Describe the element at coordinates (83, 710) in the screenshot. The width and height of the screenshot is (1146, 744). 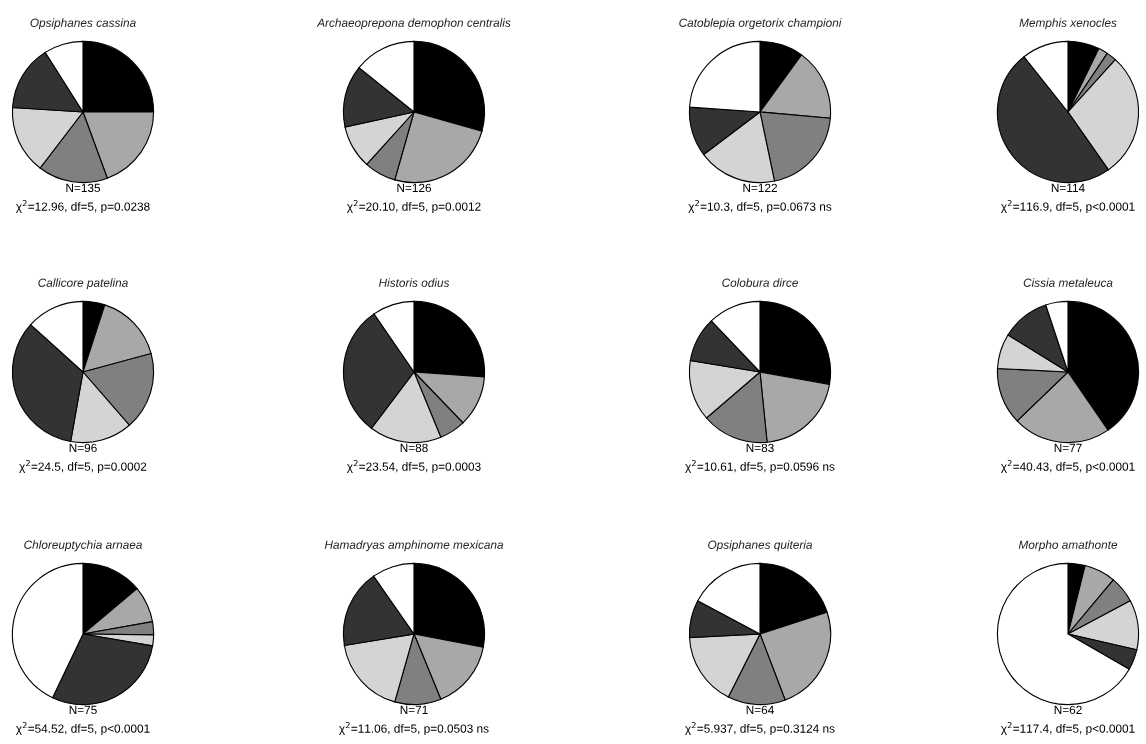
I see `text: N=75` at that location.